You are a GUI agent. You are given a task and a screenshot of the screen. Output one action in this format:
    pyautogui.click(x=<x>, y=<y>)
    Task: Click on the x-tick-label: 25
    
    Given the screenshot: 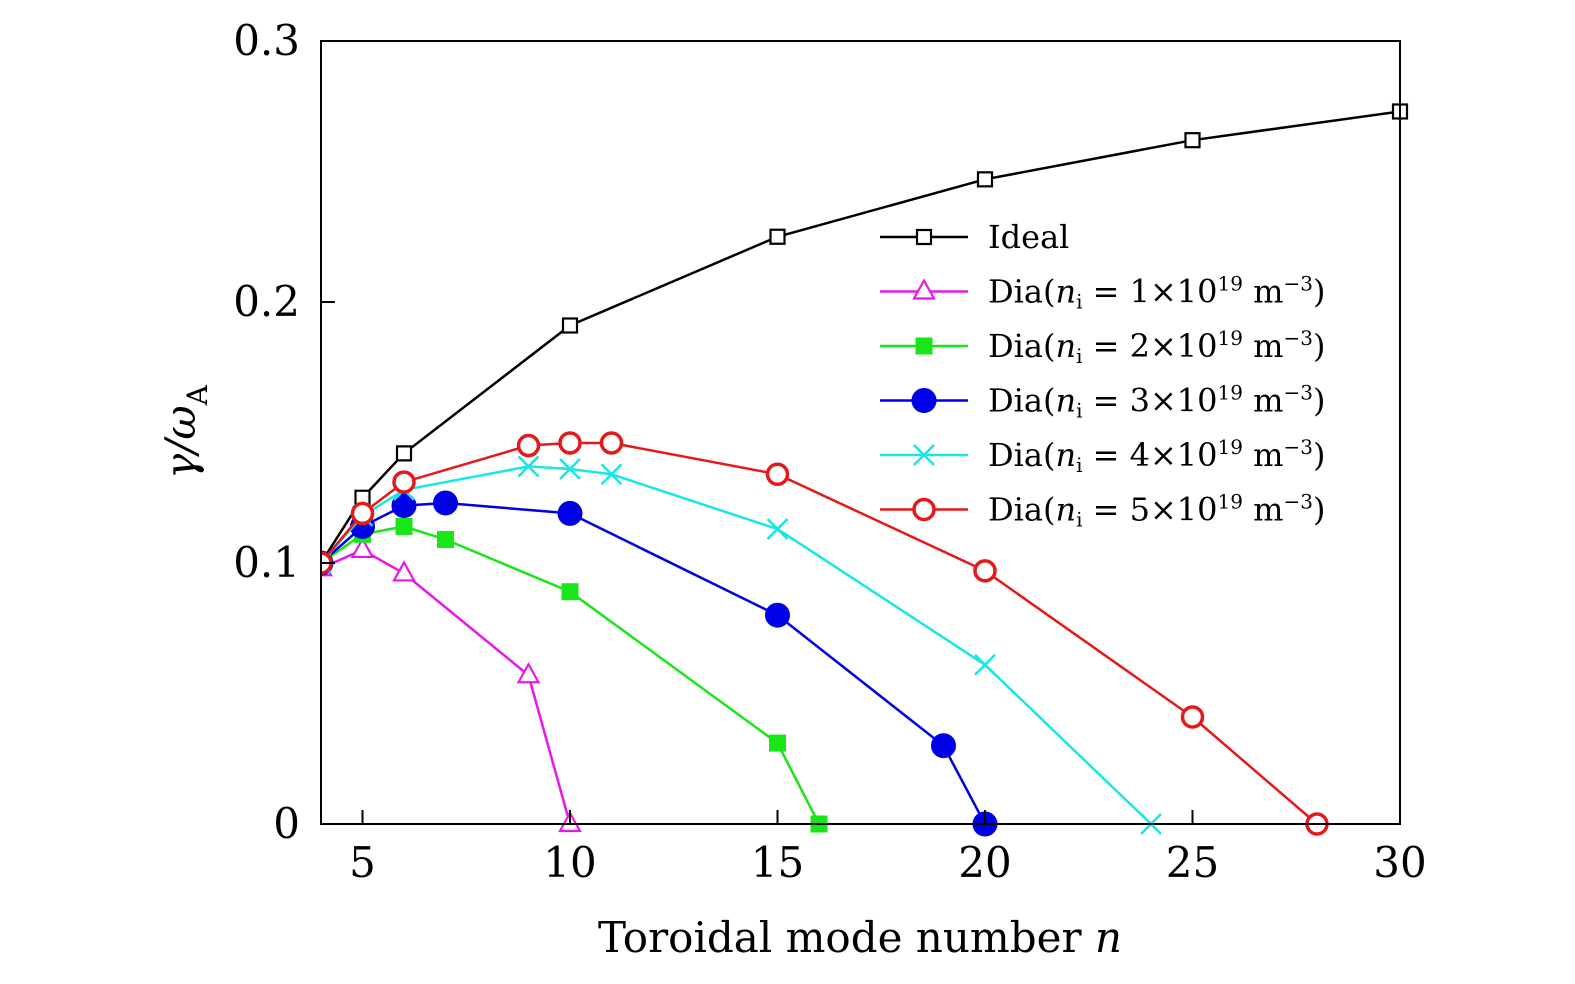 What is the action you would take?
    pyautogui.click(x=1192, y=862)
    